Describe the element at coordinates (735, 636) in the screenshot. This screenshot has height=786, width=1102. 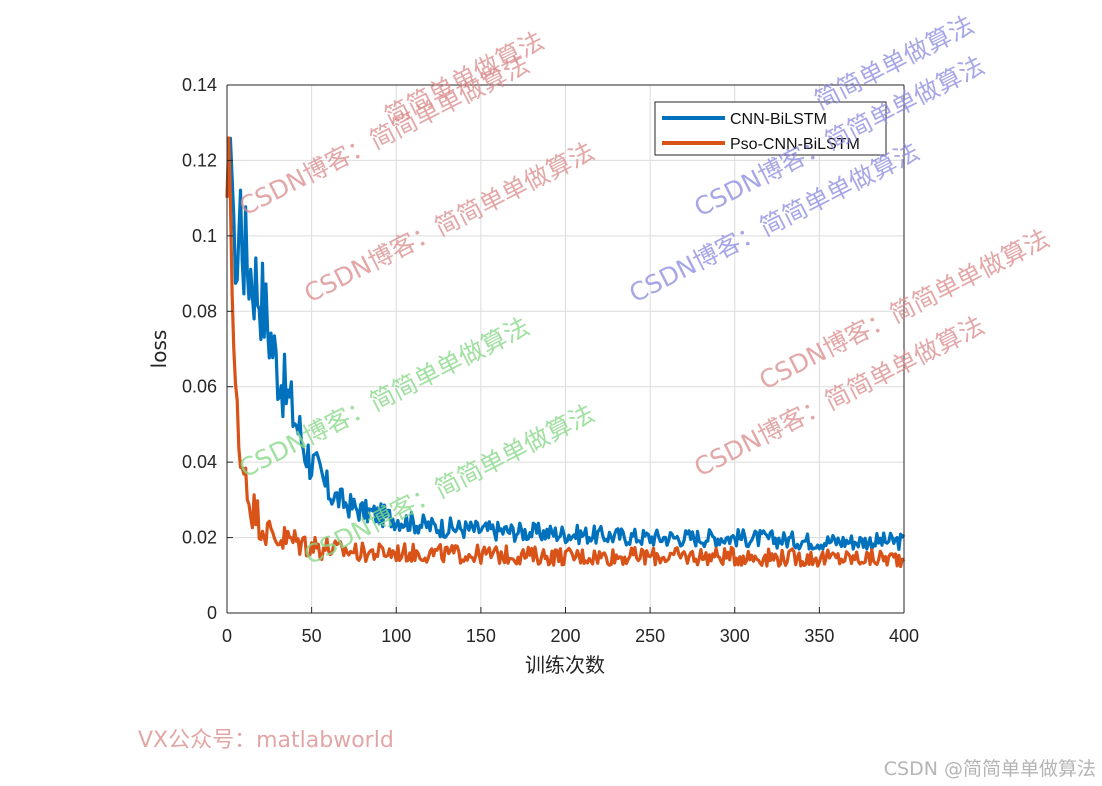
I see `x-tick-label: 300` at that location.